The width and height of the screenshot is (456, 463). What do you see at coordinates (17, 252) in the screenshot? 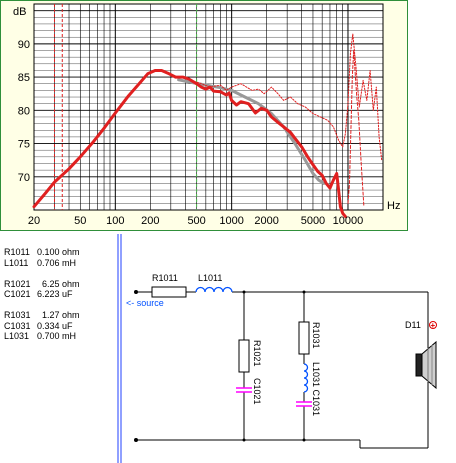
I see `component-name: R1011` at bounding box center [17, 252].